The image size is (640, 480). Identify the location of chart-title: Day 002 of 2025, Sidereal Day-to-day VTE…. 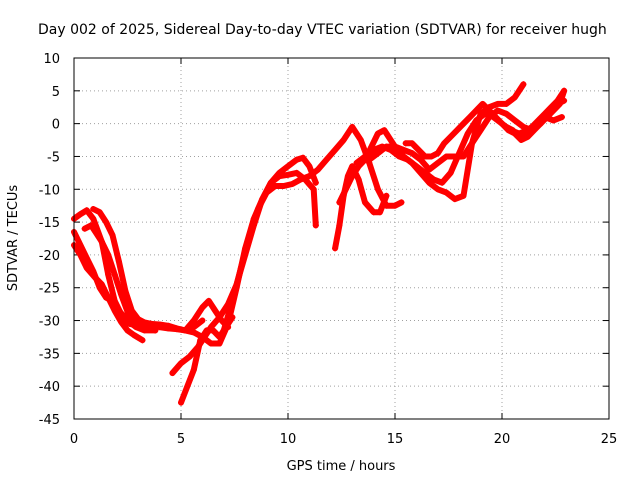
(322, 30).